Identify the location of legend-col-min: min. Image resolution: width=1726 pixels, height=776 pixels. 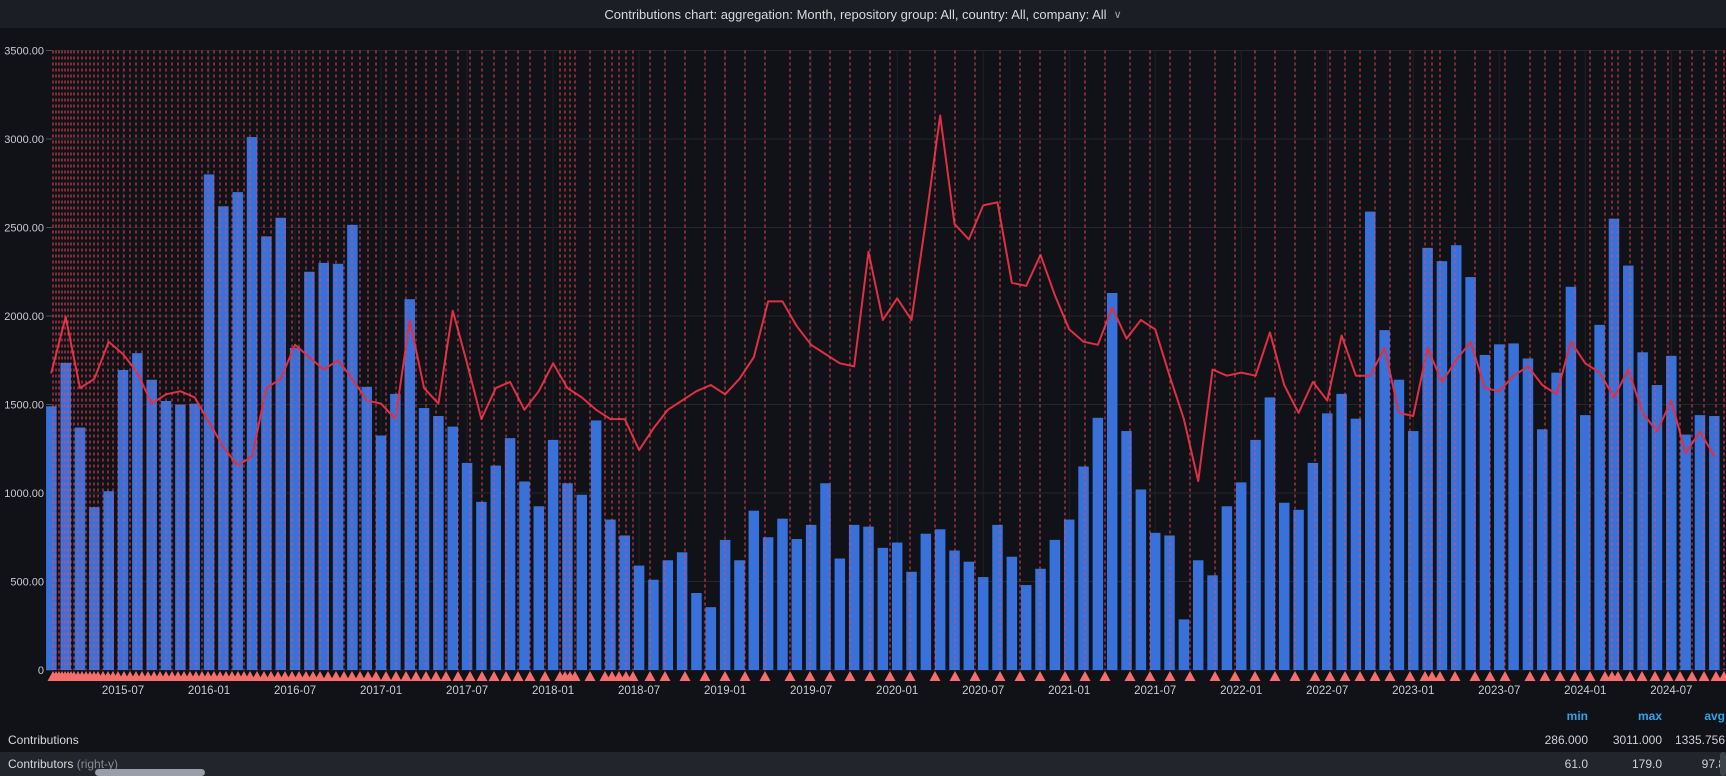
(1577, 716).